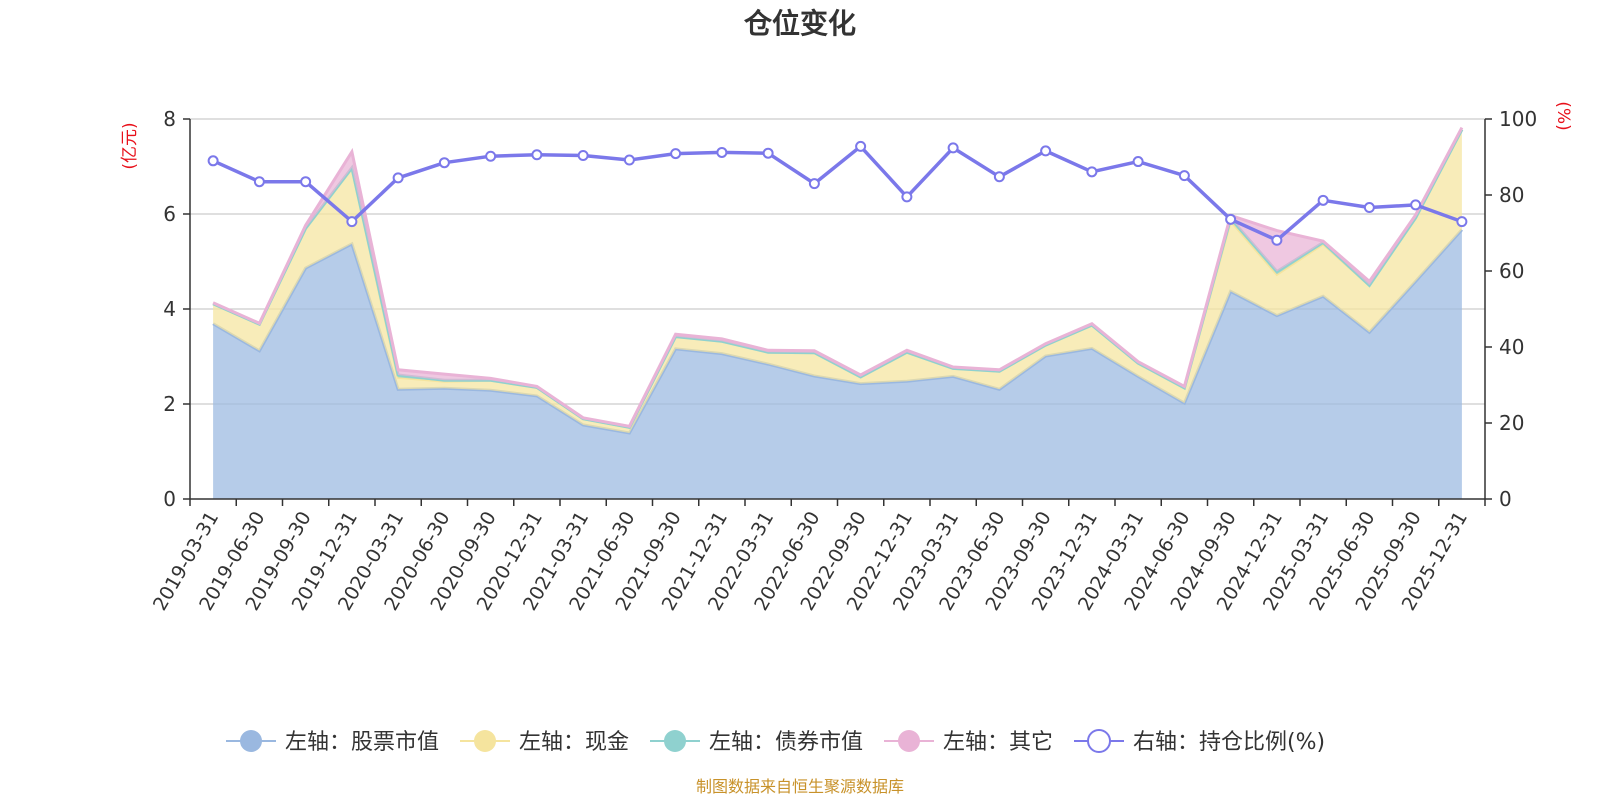 This screenshot has height=800, width=1600. I want to click on legend-label: 左轴：其它, so click(998, 742).